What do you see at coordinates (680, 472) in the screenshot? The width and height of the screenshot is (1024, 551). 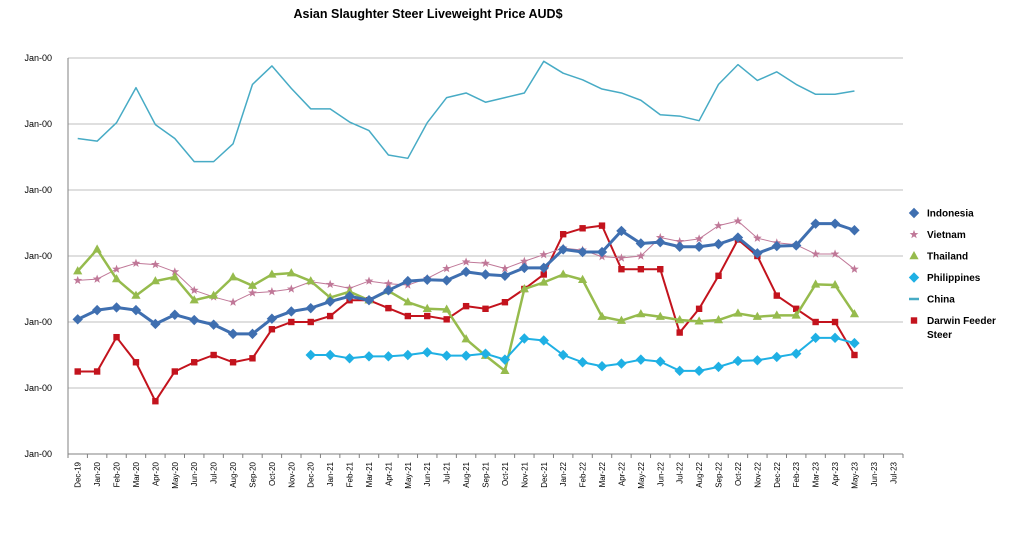 I see `x-tick-label: Jul-22` at bounding box center [680, 472].